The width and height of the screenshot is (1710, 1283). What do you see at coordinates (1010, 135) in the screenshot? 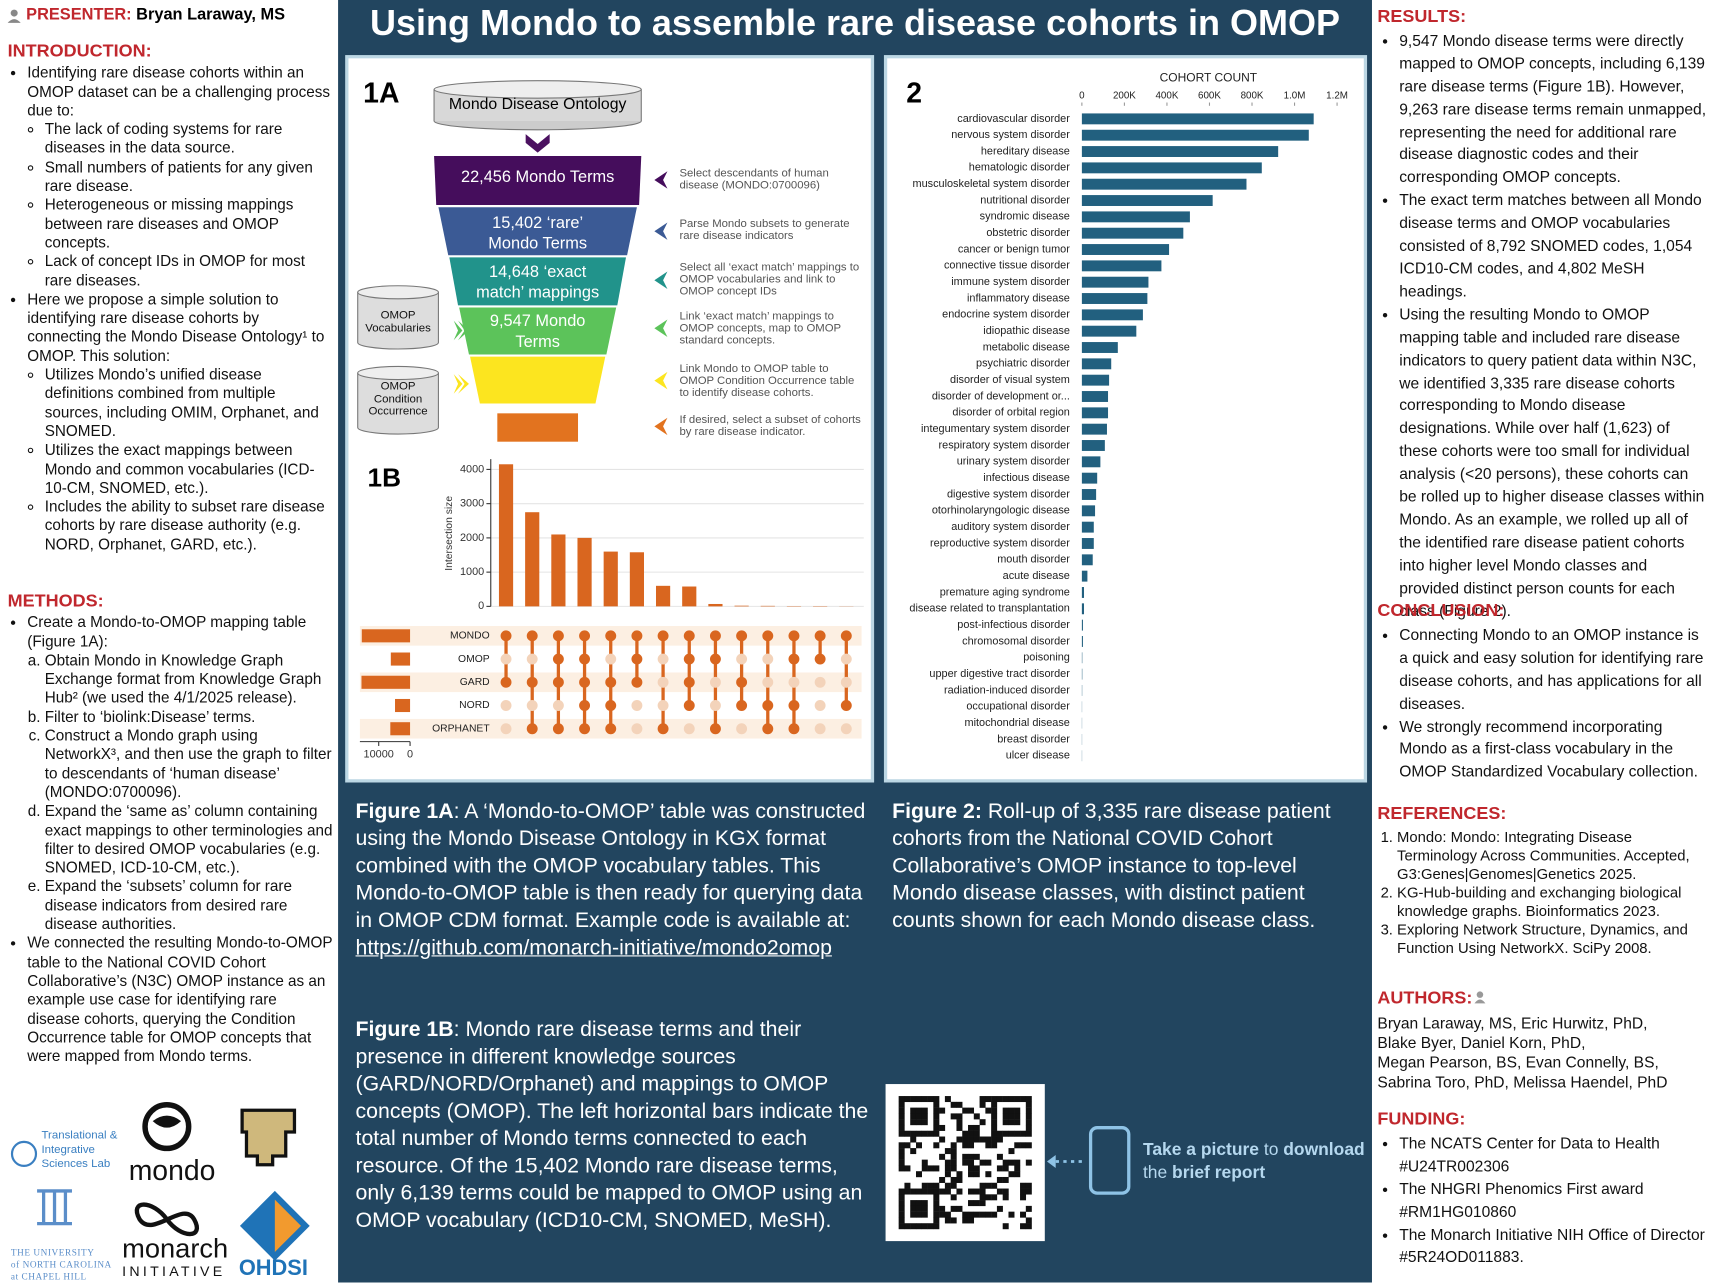
I see `category-label: nervous system disorder` at bounding box center [1010, 135].